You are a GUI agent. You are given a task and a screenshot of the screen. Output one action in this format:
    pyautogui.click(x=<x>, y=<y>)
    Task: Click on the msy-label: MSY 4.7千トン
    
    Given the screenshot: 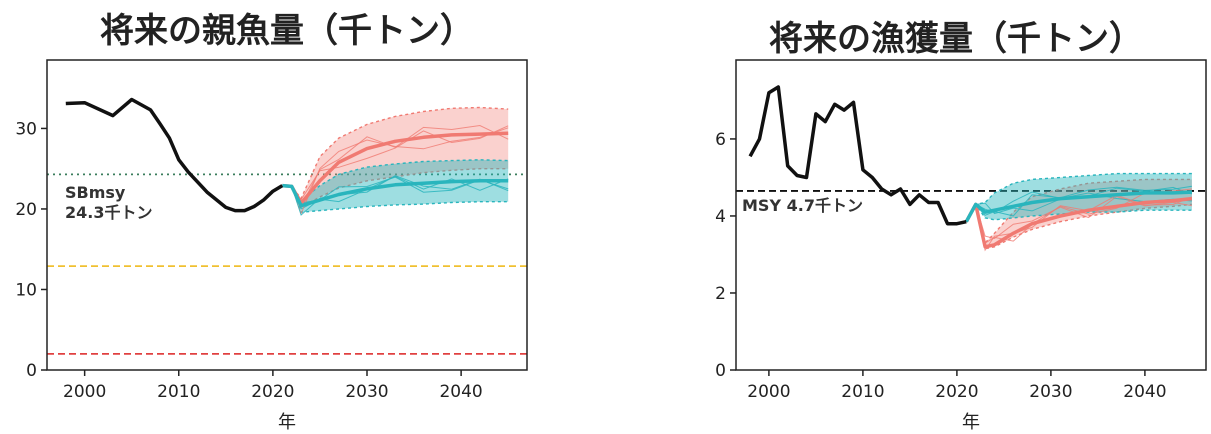 What is the action you would take?
    pyautogui.click(x=802, y=205)
    